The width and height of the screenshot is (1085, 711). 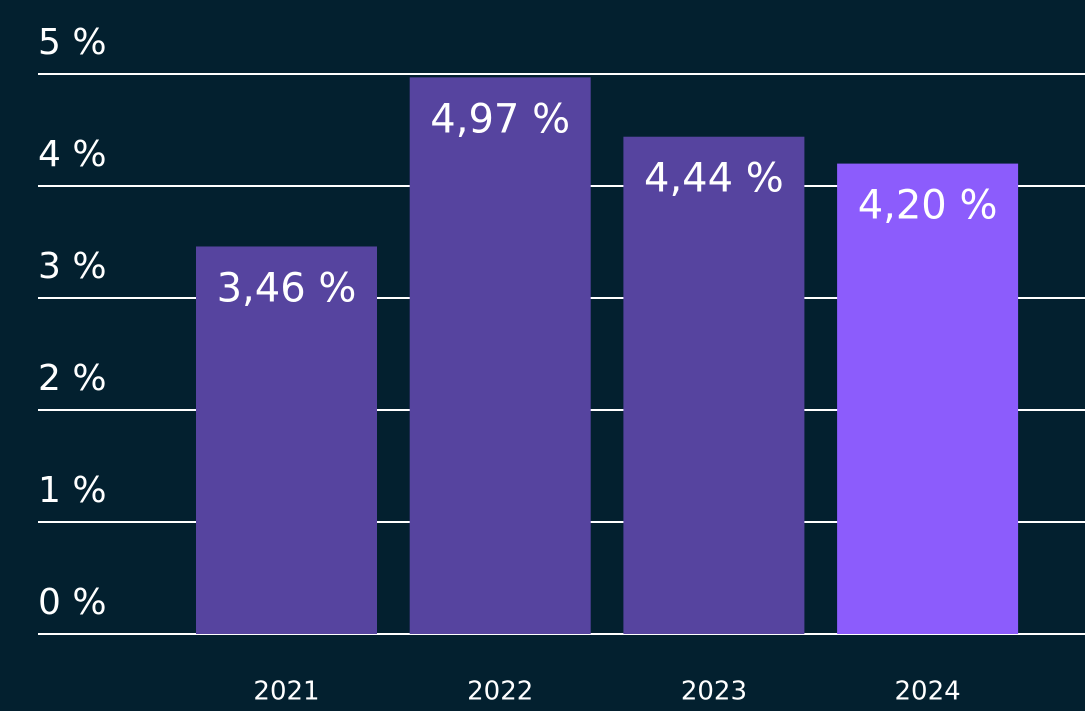 What do you see at coordinates (500, 692) in the screenshot?
I see `x-tick-label: 2022` at bounding box center [500, 692].